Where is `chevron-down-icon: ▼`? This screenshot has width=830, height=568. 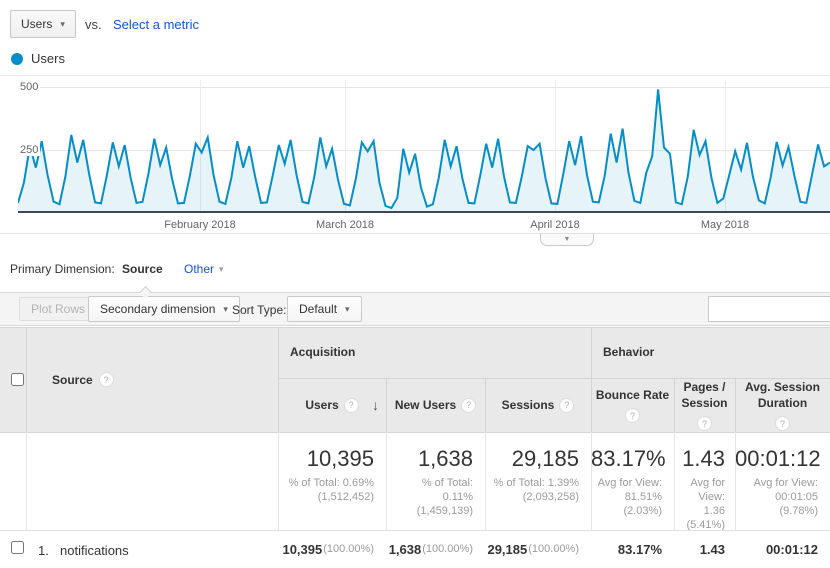
chevron-down-icon: ▼ is located at coordinates (567, 239).